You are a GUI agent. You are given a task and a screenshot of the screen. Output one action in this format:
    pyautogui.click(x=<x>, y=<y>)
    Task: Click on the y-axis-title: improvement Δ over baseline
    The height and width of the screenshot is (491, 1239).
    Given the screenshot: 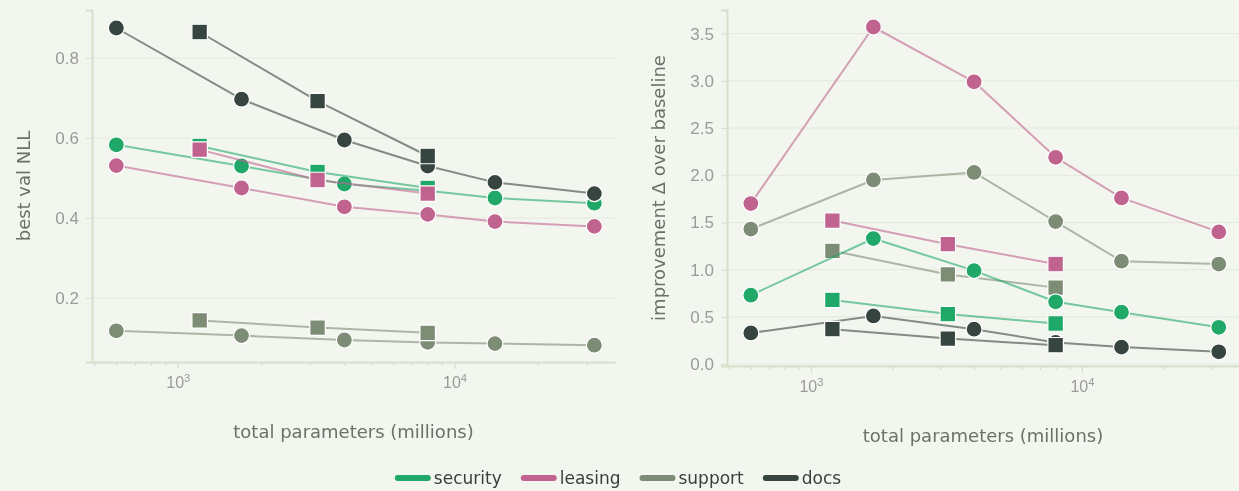 What is the action you would take?
    pyautogui.click(x=658, y=188)
    